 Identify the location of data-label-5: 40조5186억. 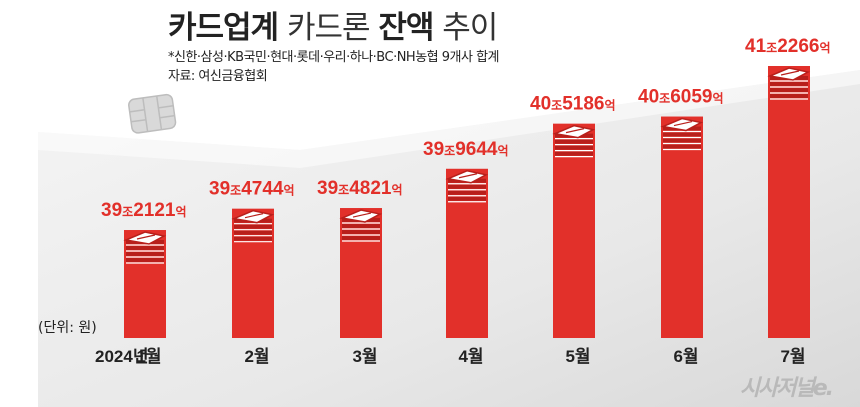
(573, 104).